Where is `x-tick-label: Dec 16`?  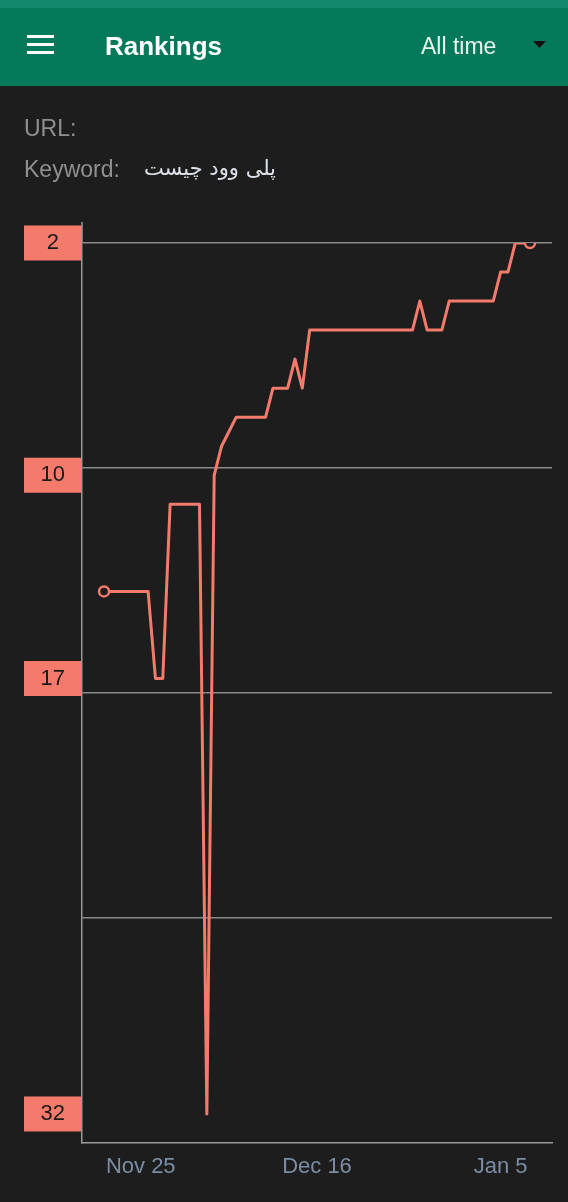
x-tick-label: Dec 16 is located at coordinates (317, 1166).